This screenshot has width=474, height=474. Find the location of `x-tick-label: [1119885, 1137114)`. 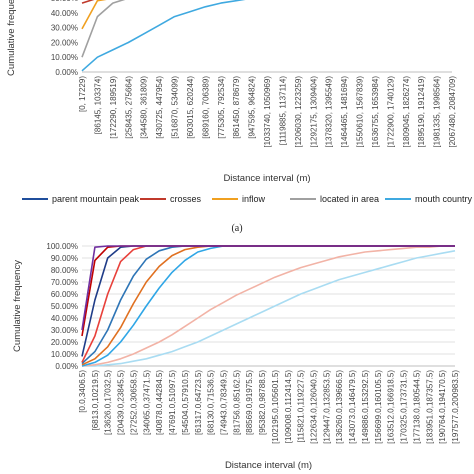

x-tick-label: [1119885, 1137114) is located at coordinates (282, 111).